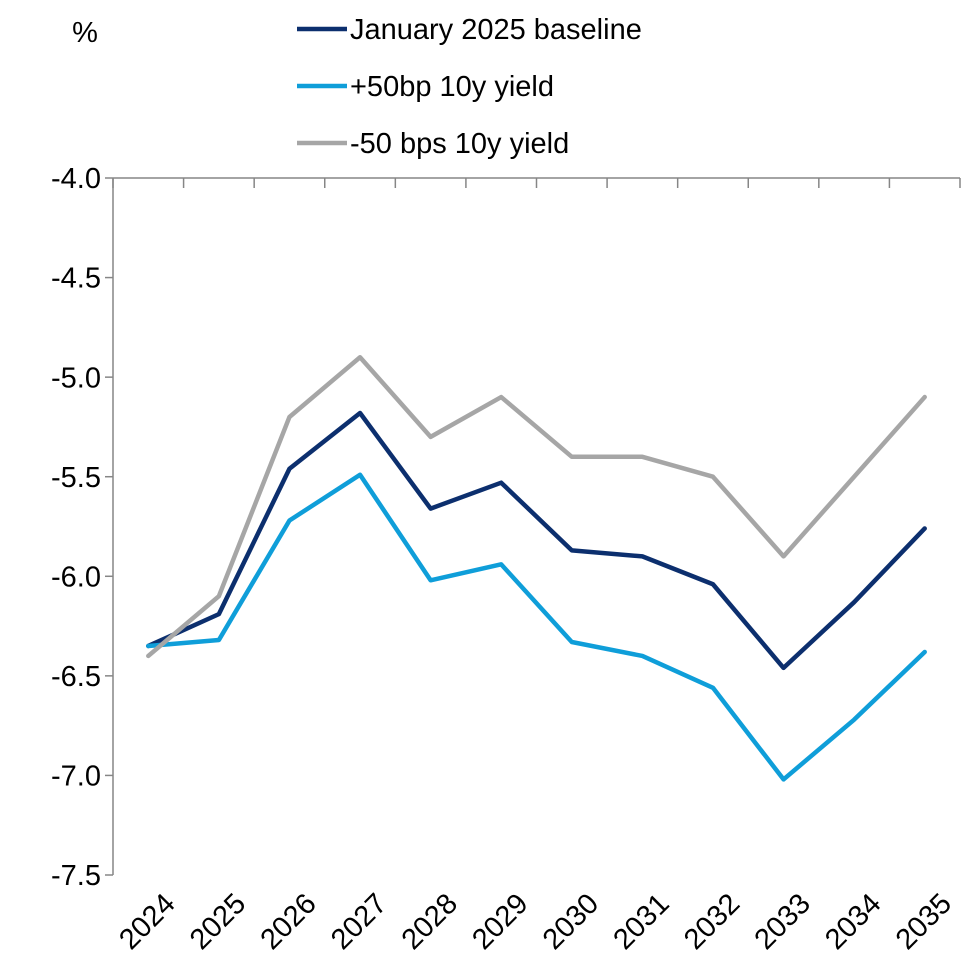  What do you see at coordinates (85, 33) in the screenshot?
I see `y-axis-title: %` at bounding box center [85, 33].